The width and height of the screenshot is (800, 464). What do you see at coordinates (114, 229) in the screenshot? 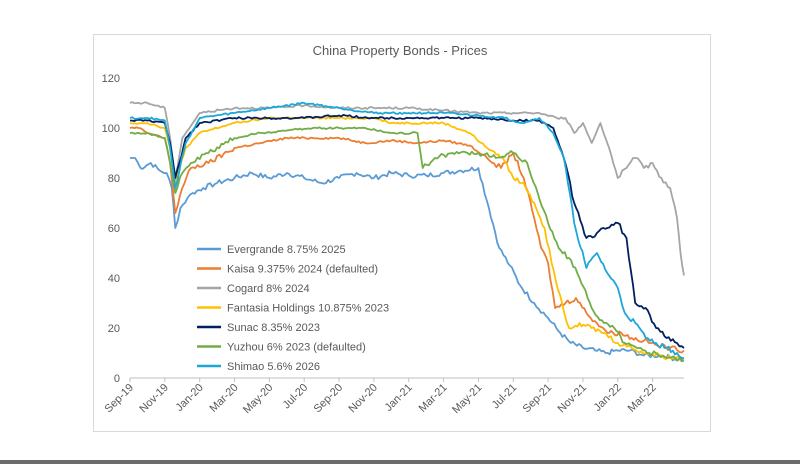
I see `y-tick-label: 60` at bounding box center [114, 229].